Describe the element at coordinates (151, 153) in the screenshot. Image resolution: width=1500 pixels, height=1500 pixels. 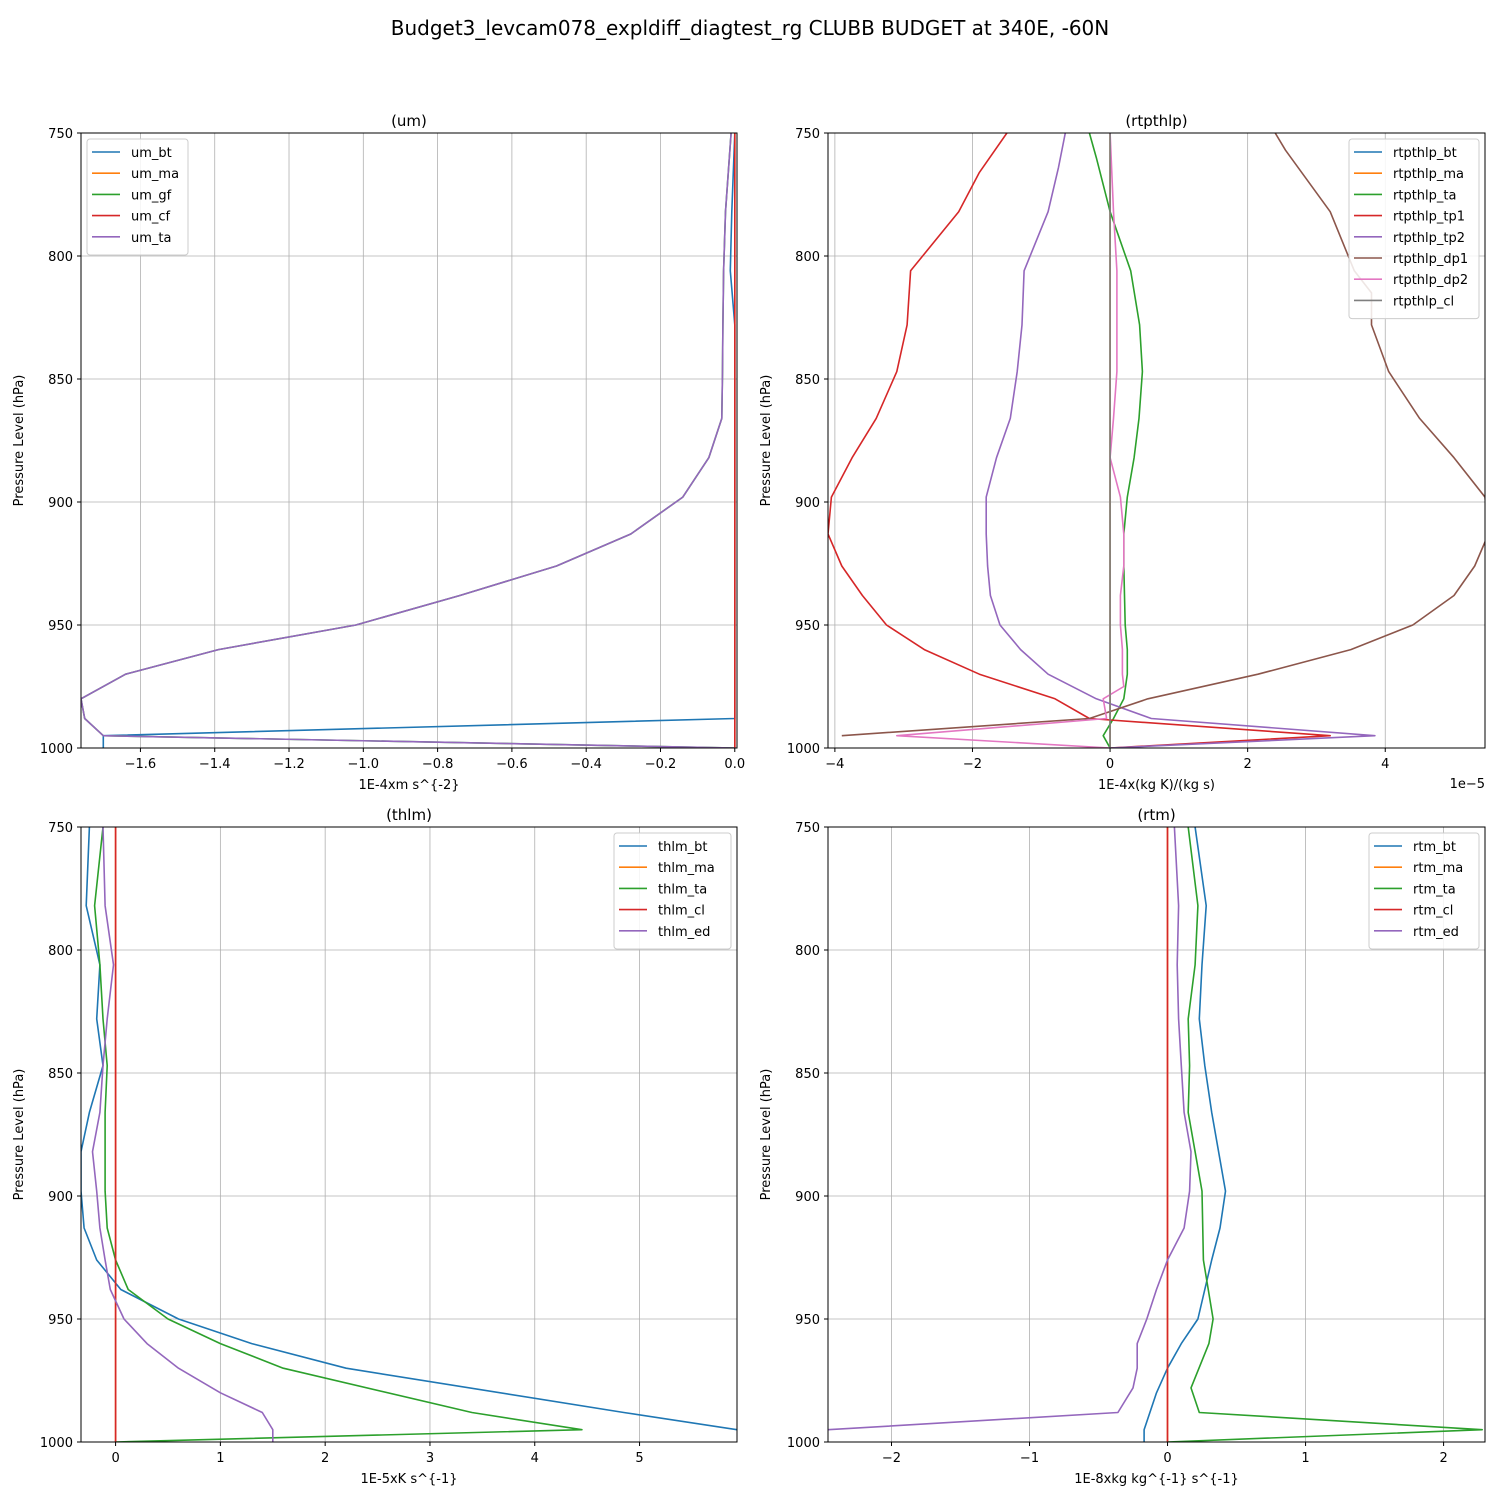
I see `legend-label: um_bt` at that location.